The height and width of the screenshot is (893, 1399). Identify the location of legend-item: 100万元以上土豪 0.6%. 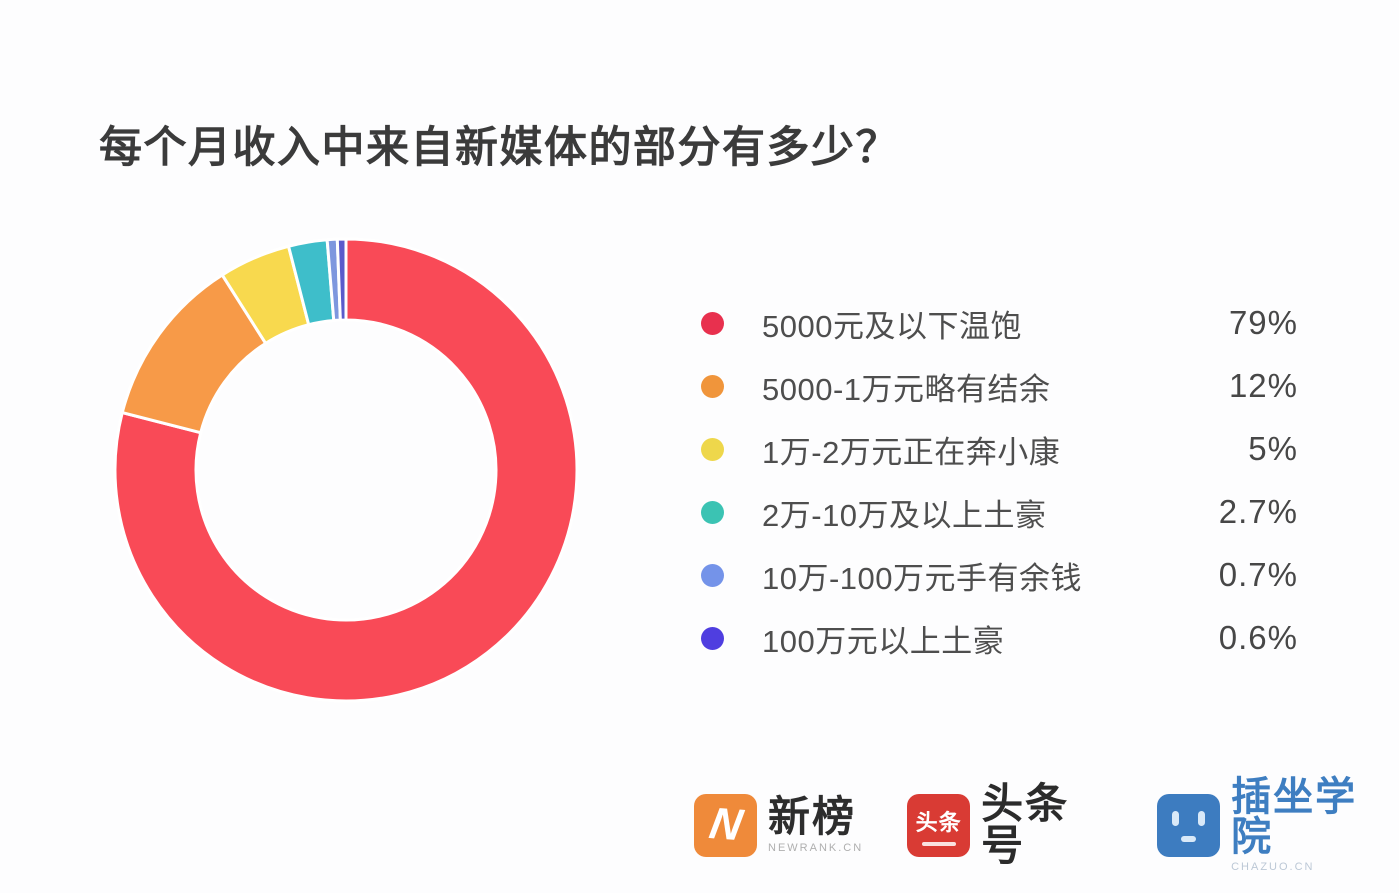
(999, 638).